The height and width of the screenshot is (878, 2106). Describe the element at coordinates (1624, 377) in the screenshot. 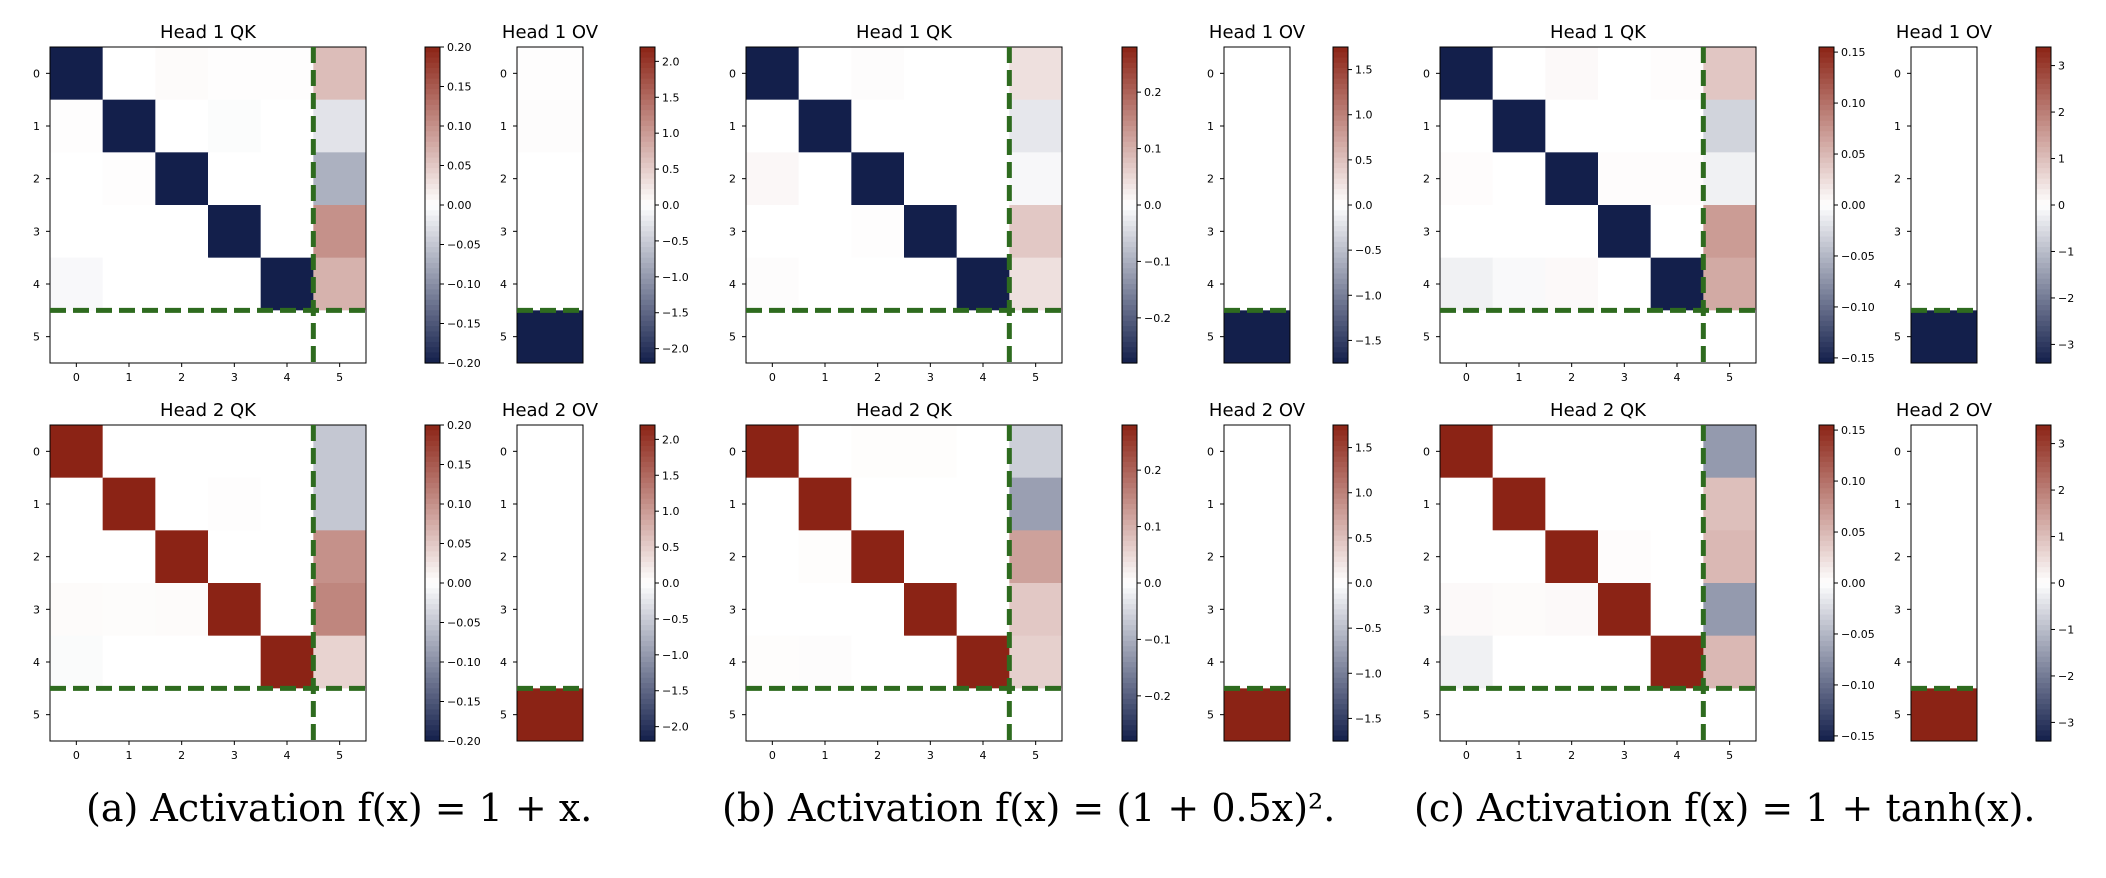

I see `x-tick-label: 3` at that location.